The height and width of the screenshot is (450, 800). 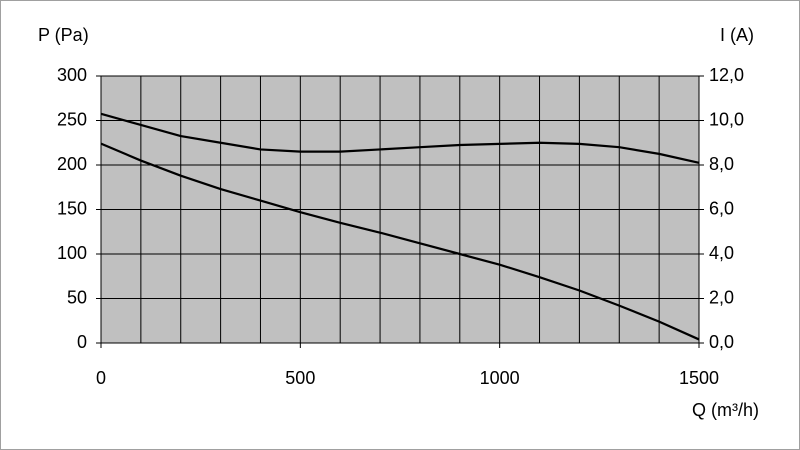 I want to click on y-tick-label: 150, so click(x=72, y=208).